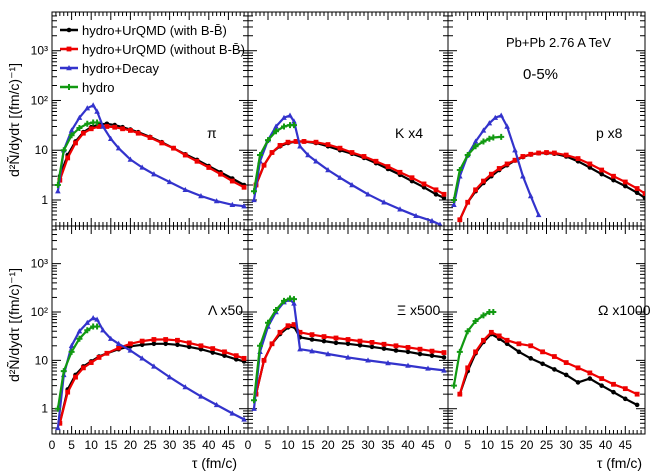 The image size is (664, 474). Describe the element at coordinates (229, 445) in the screenshot. I see `x-tick-label: 45` at that location.